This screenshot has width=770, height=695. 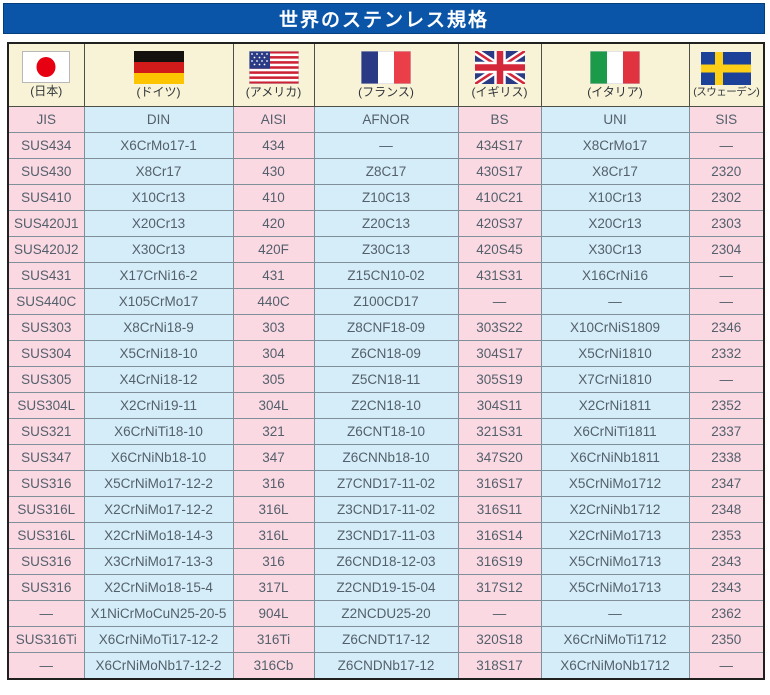 What do you see at coordinates (158, 353) in the screenshot?
I see `table-cell: X5CrNi18-10` at bounding box center [158, 353].